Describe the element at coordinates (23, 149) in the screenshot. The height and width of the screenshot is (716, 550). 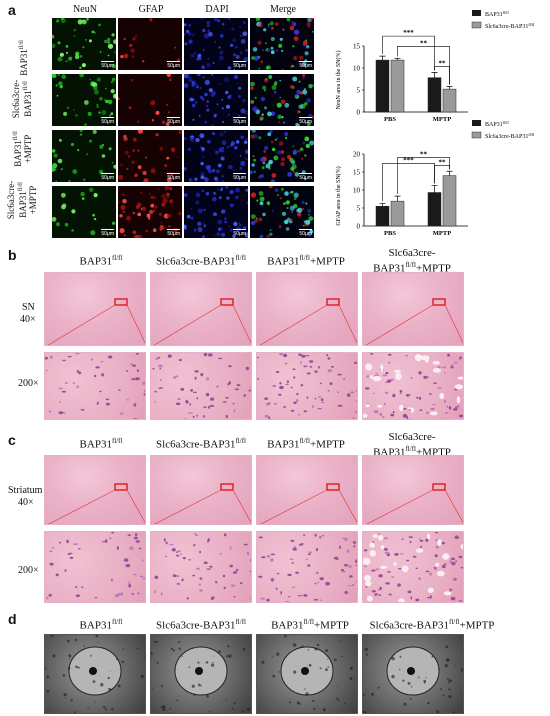
I see `row-label-bap31-mptp: BAP31fl/fl +MPTP` at that location.